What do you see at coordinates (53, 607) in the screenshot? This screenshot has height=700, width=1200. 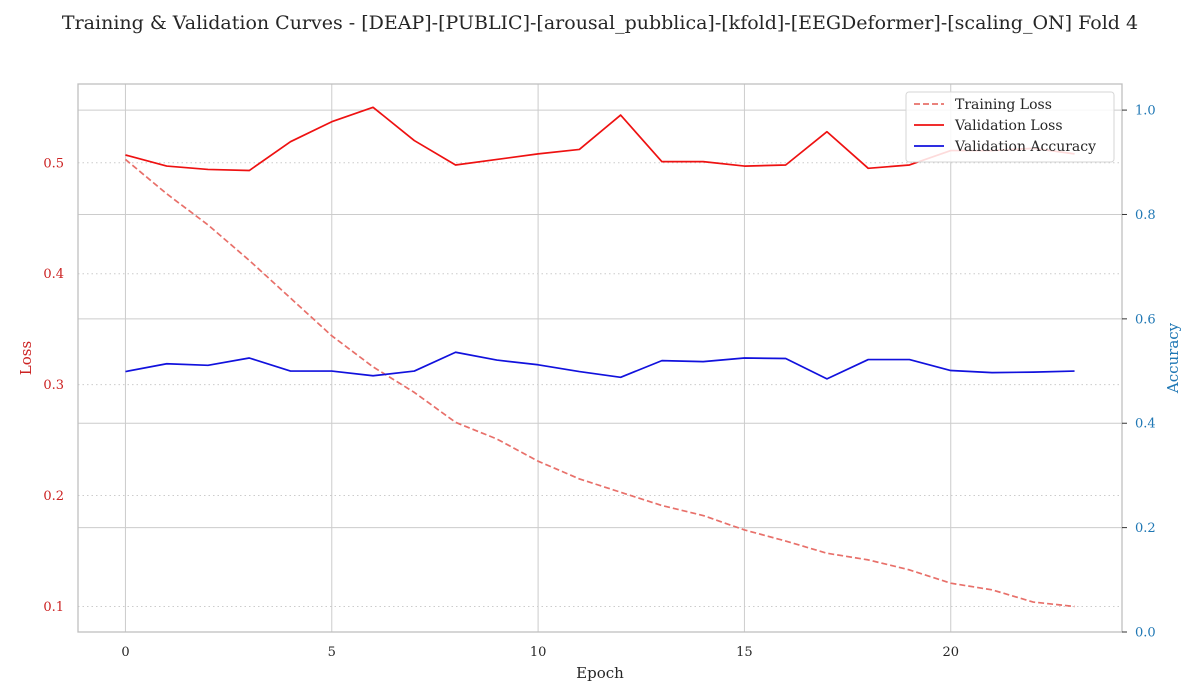 I see `y-left-tick-label: 0.1` at bounding box center [53, 607].